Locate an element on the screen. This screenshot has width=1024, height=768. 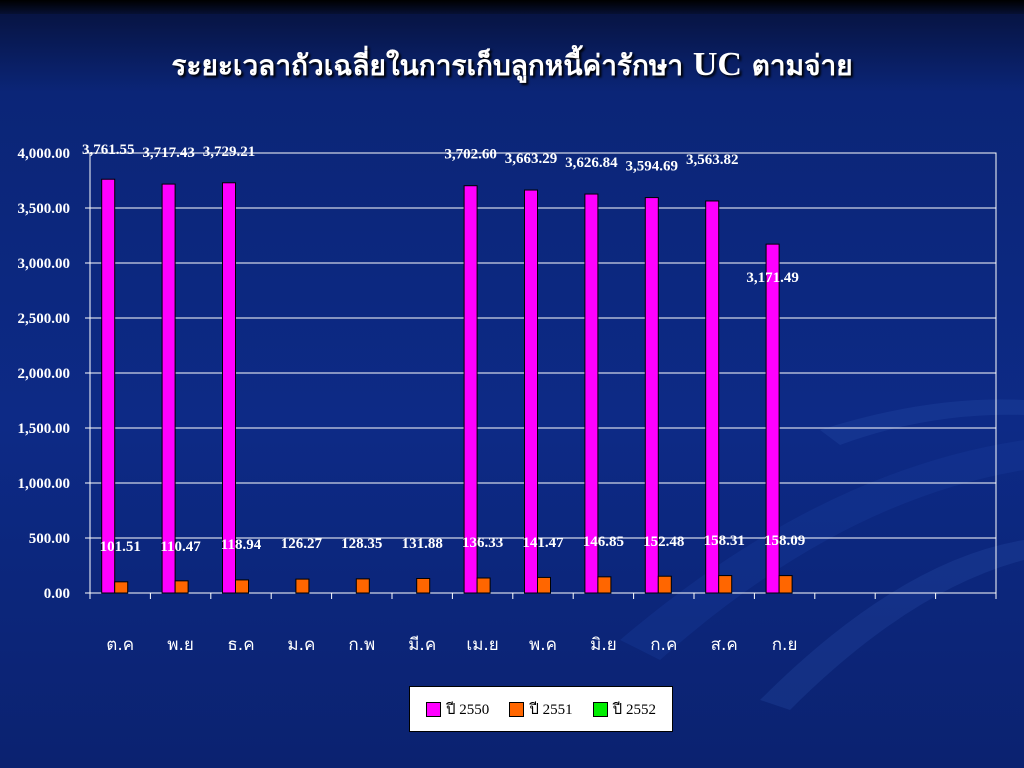
data-label-2550: 3,171.49 is located at coordinates (772, 278).